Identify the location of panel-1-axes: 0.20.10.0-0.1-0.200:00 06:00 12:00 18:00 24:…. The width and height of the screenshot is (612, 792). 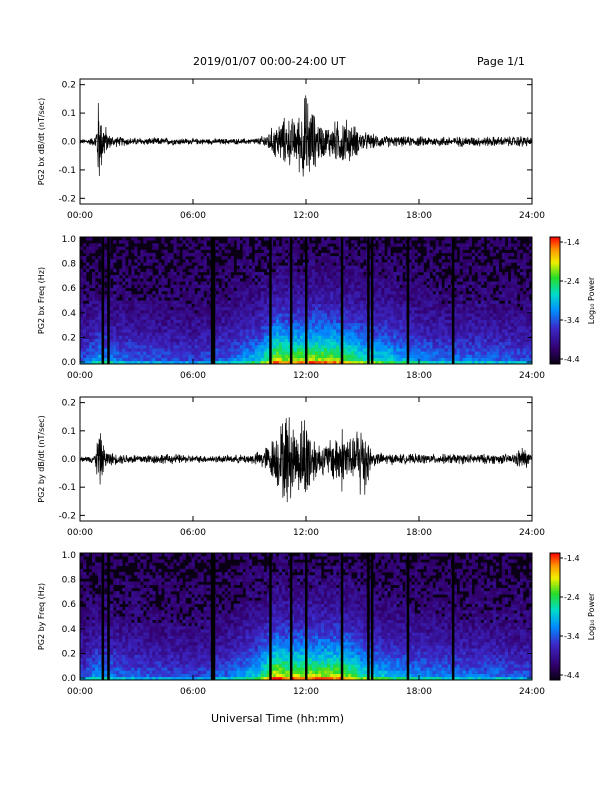
(291, 150).